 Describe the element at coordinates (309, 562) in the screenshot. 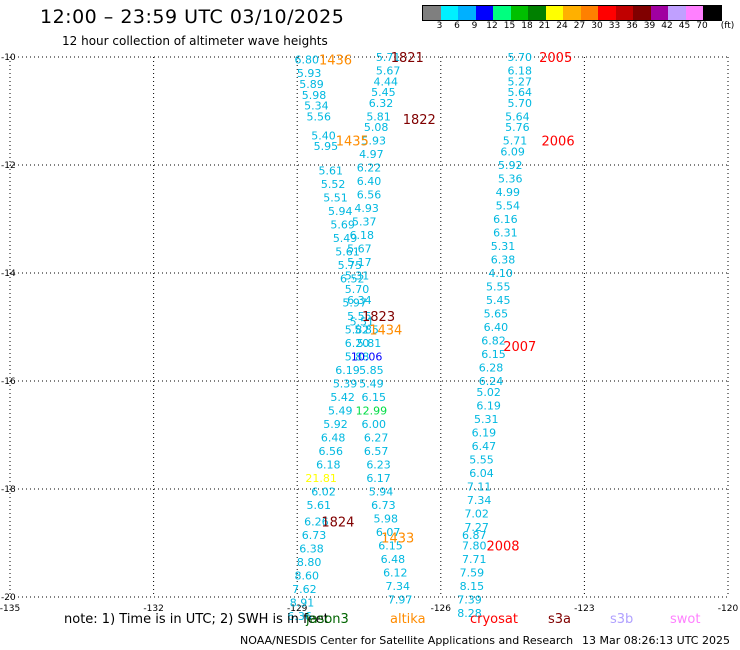

I see `wave-height-value: 8.80` at that location.